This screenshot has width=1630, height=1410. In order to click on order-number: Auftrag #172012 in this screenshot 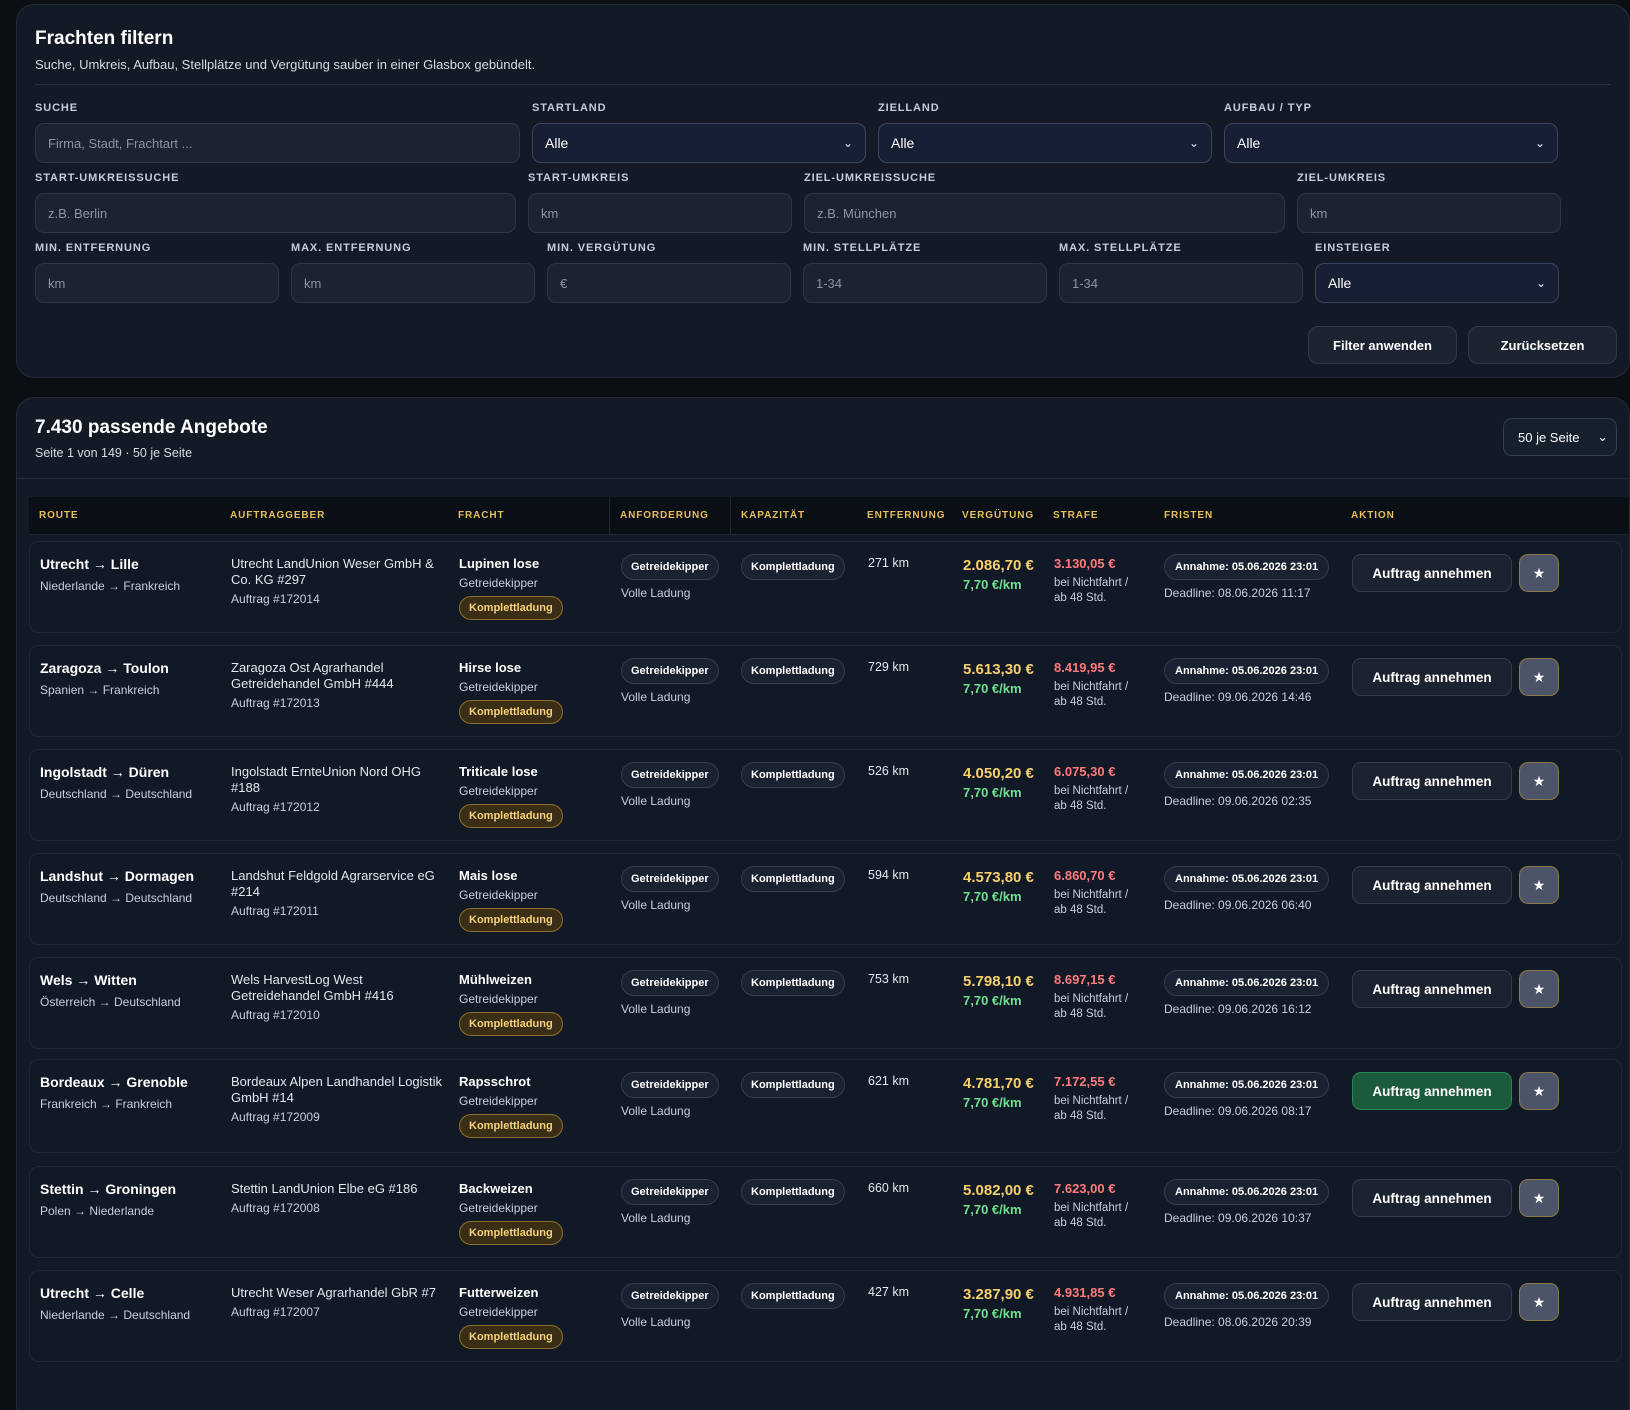, I will do `click(275, 807)`.